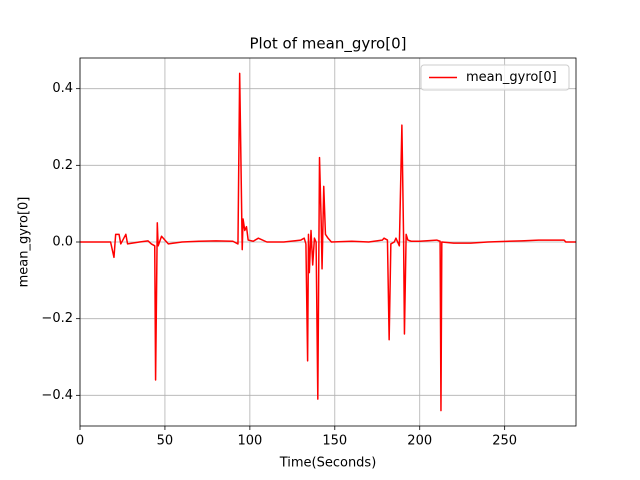 The width and height of the screenshot is (640, 480). I want to click on y-tick-label: 0.2, so click(62, 165).